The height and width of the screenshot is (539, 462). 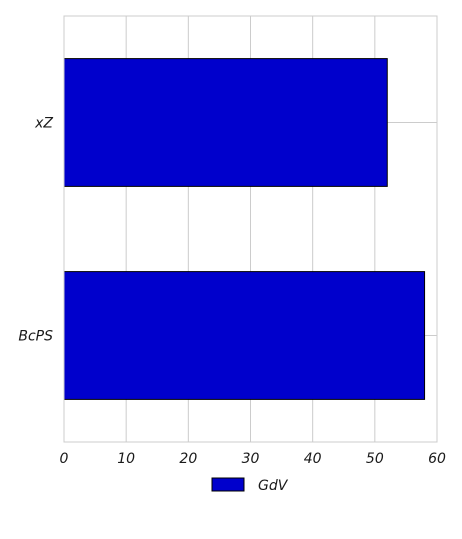 I want to click on x-tick-label: 60, so click(x=437, y=459).